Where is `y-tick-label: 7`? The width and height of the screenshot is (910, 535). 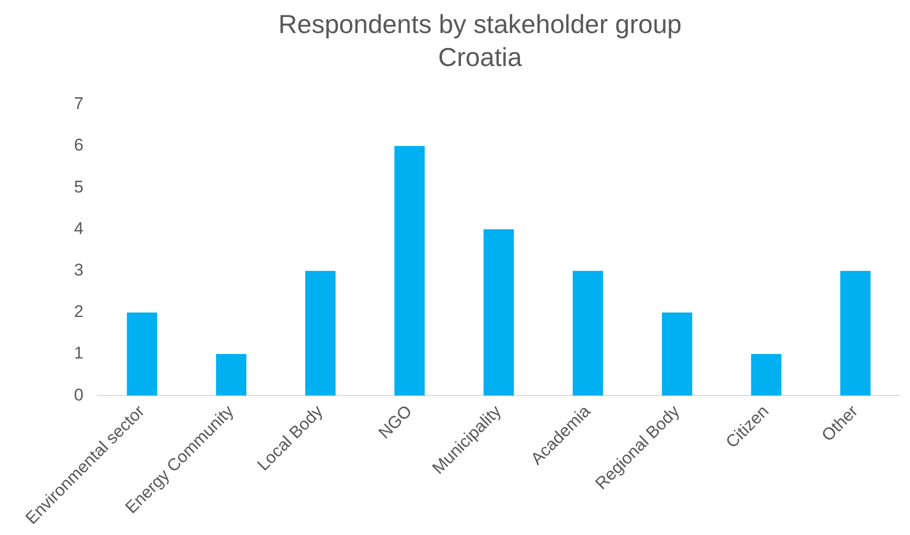
y-tick-label: 7 is located at coordinates (79, 104).